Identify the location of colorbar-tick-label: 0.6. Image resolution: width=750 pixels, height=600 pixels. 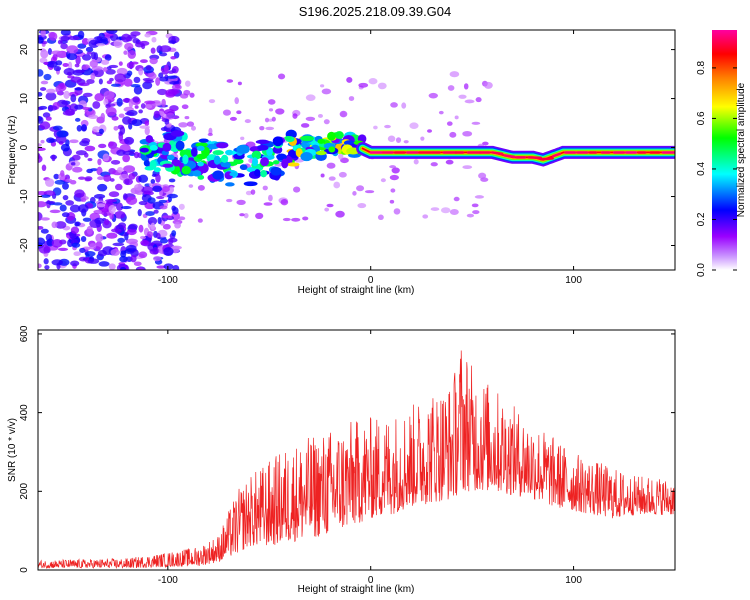
(701, 118).